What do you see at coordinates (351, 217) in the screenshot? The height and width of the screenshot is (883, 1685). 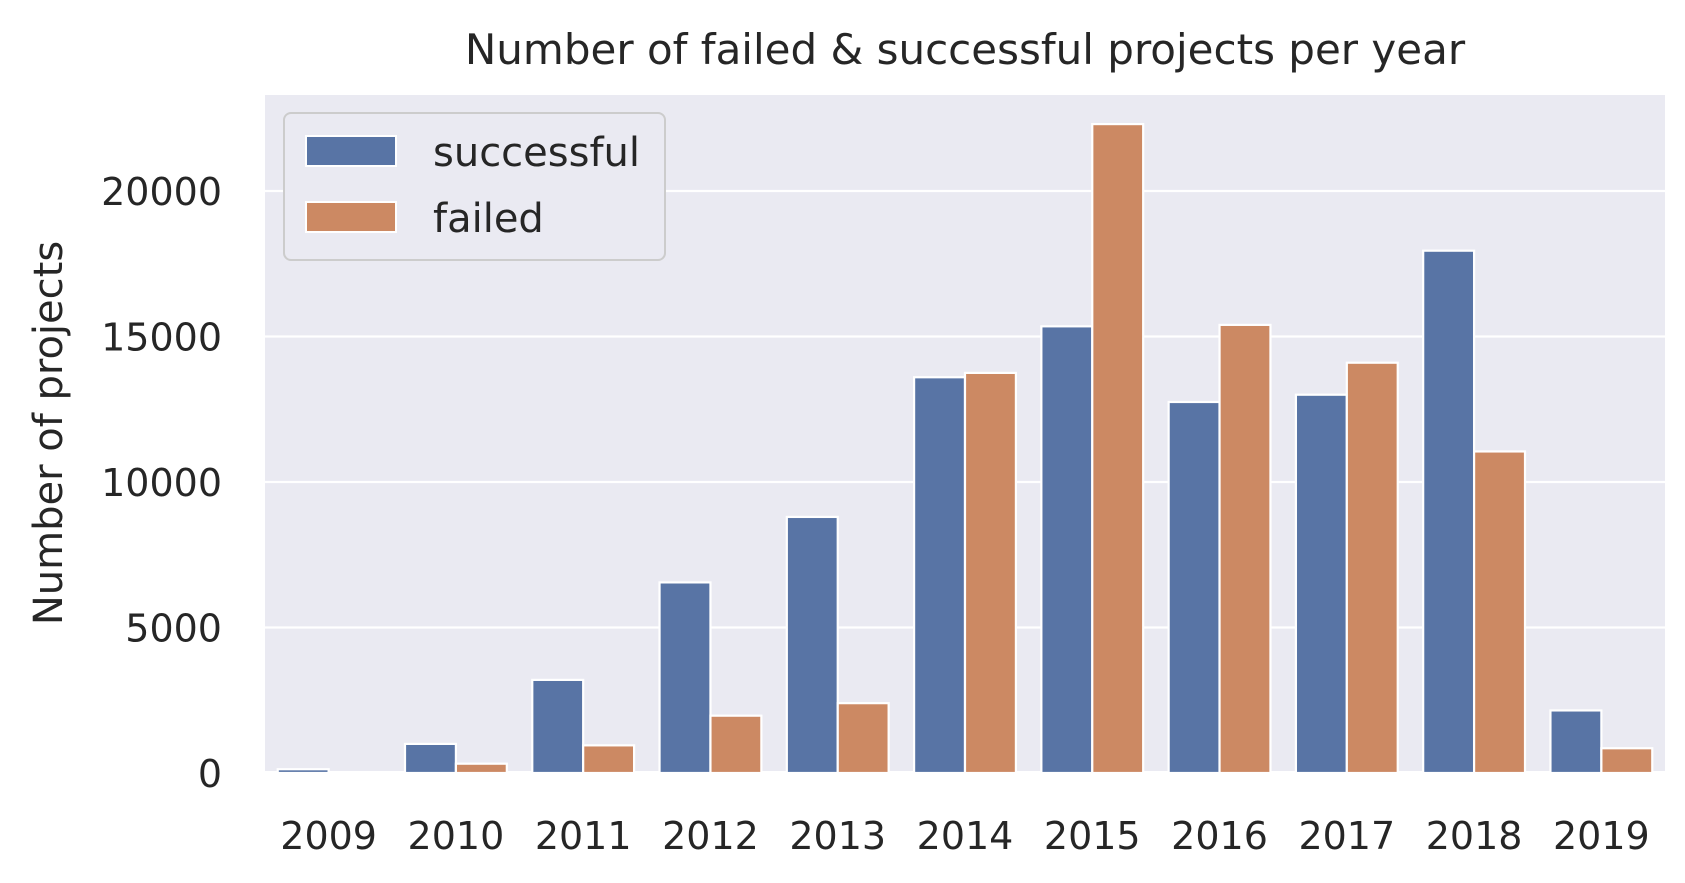 I see `legend-swatch-failed` at bounding box center [351, 217].